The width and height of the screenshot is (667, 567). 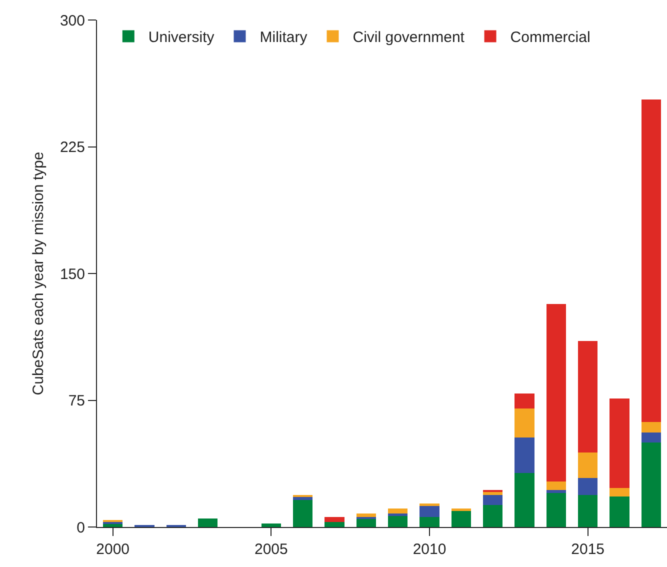 What do you see at coordinates (284, 37) in the screenshot?
I see `legend-label: Military` at bounding box center [284, 37].